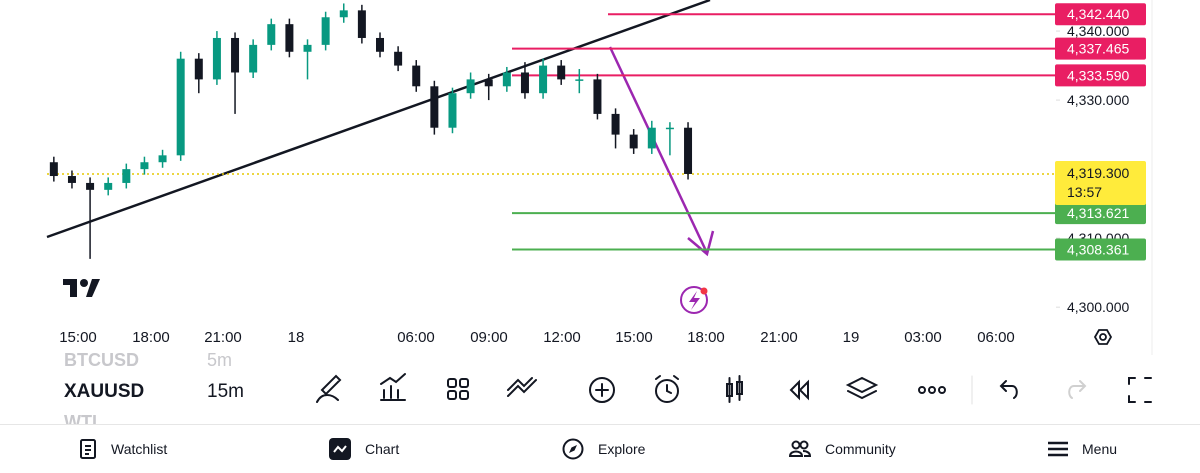 The image size is (1200, 473). I want to click on nav-explore: Explore, so click(603, 449).